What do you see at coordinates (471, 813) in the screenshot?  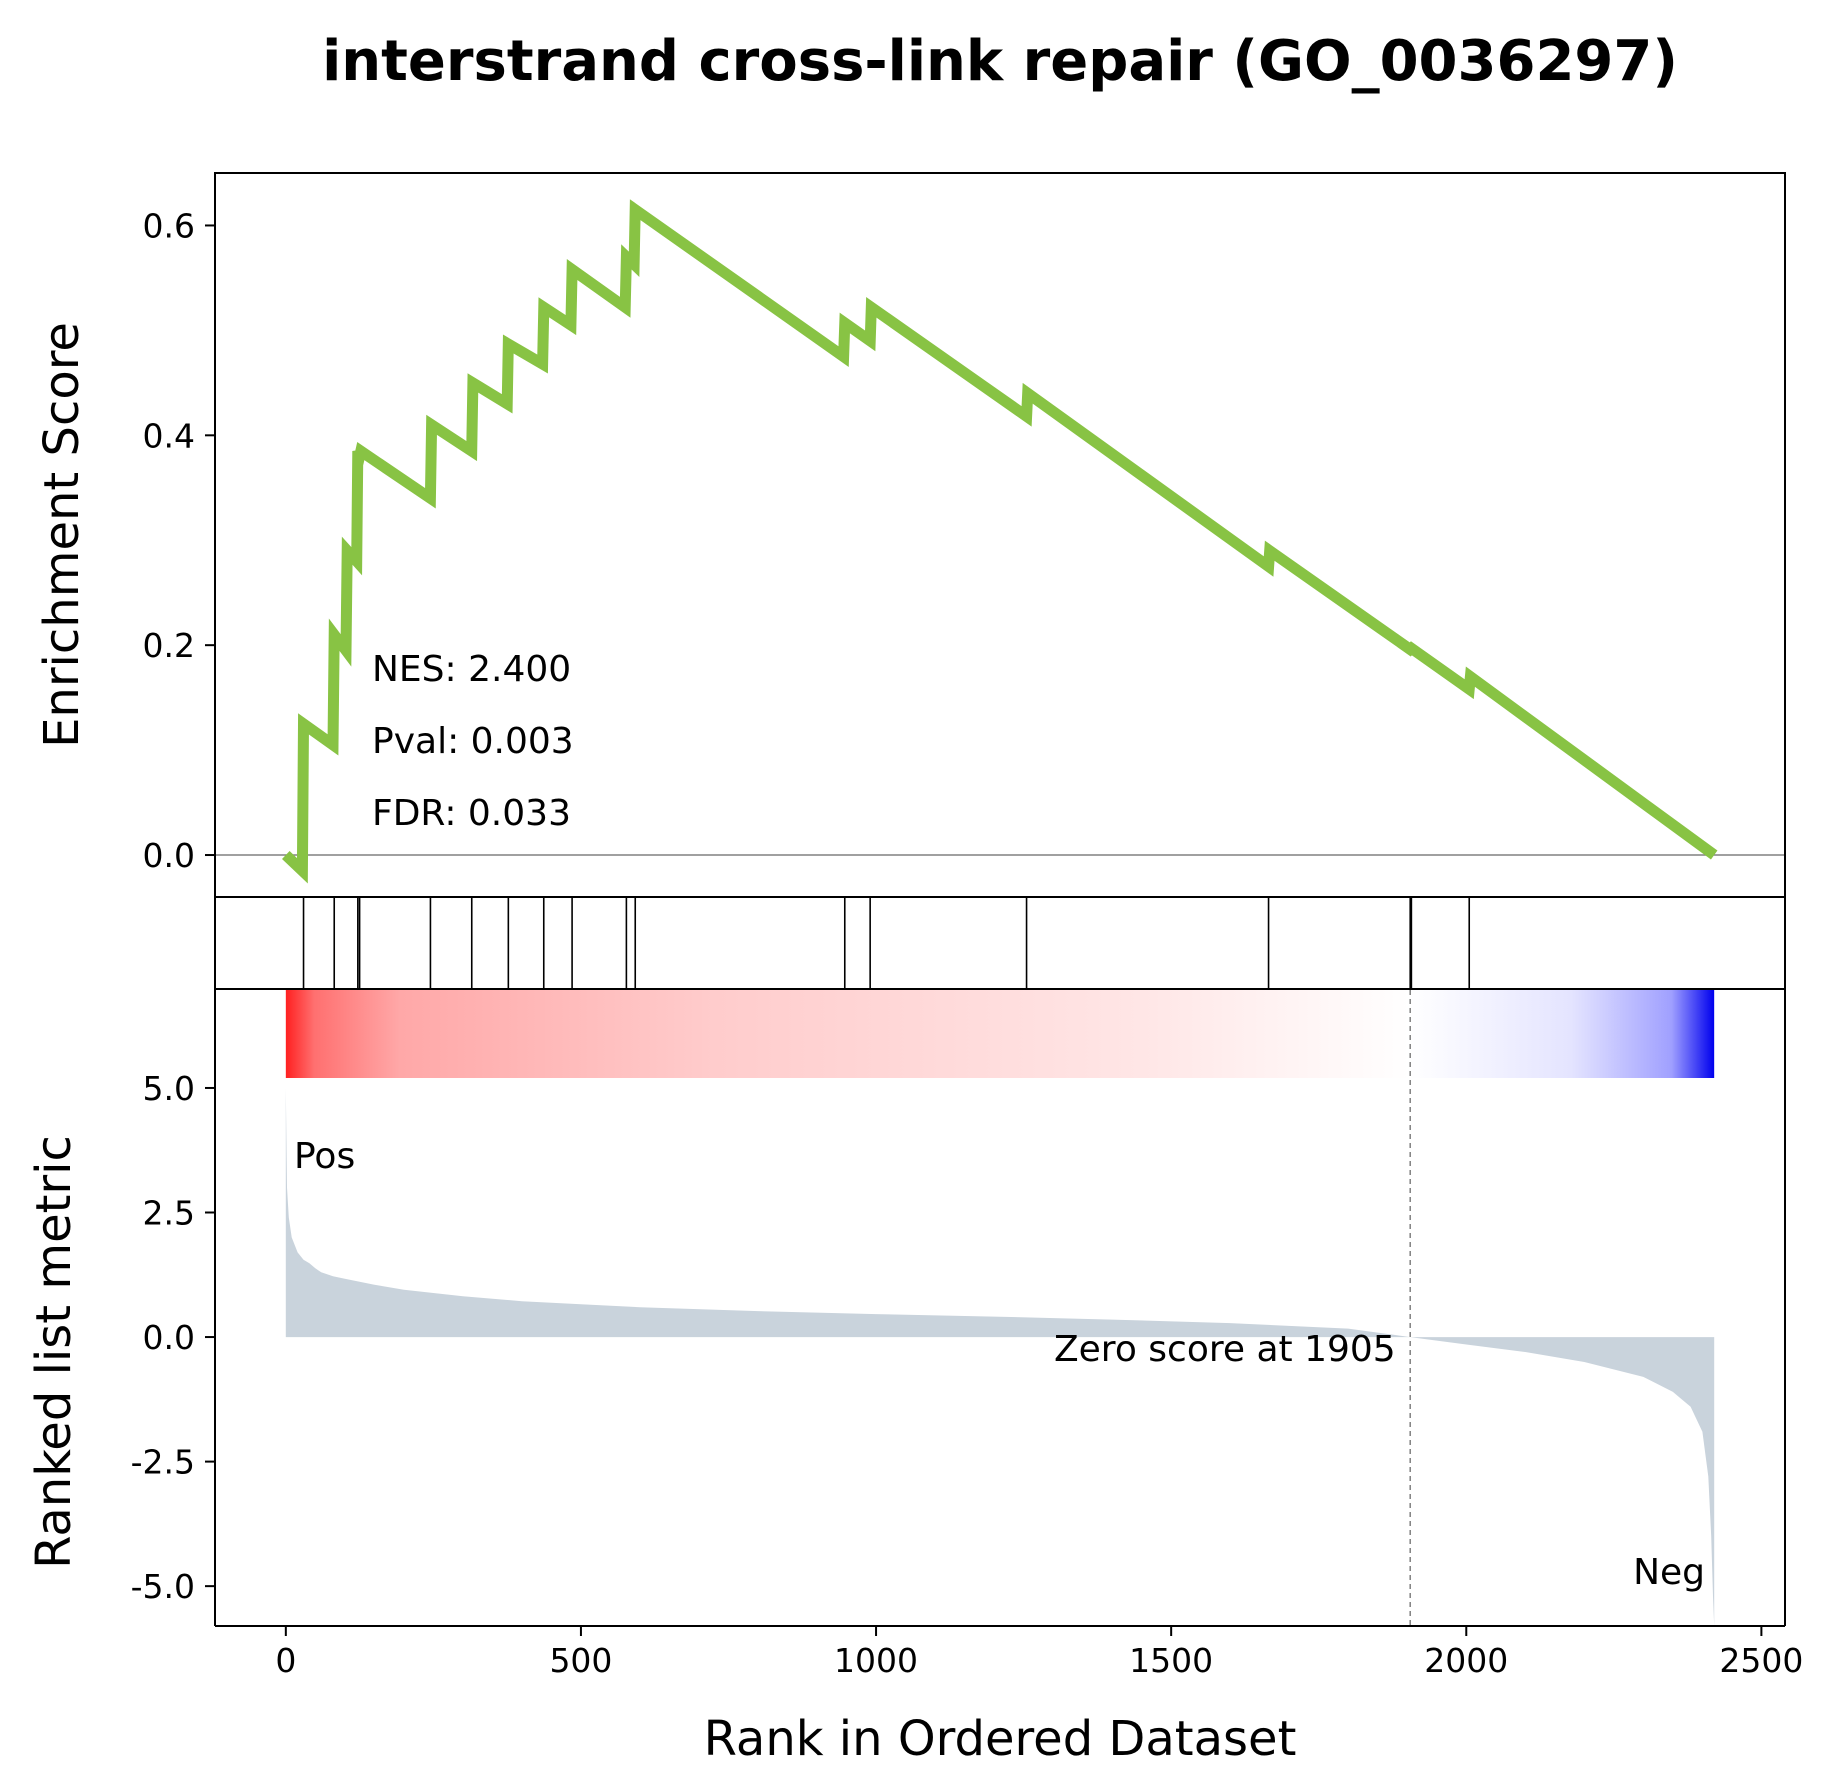 I see `fdr-annotation: FDR: 0.033` at bounding box center [471, 813].